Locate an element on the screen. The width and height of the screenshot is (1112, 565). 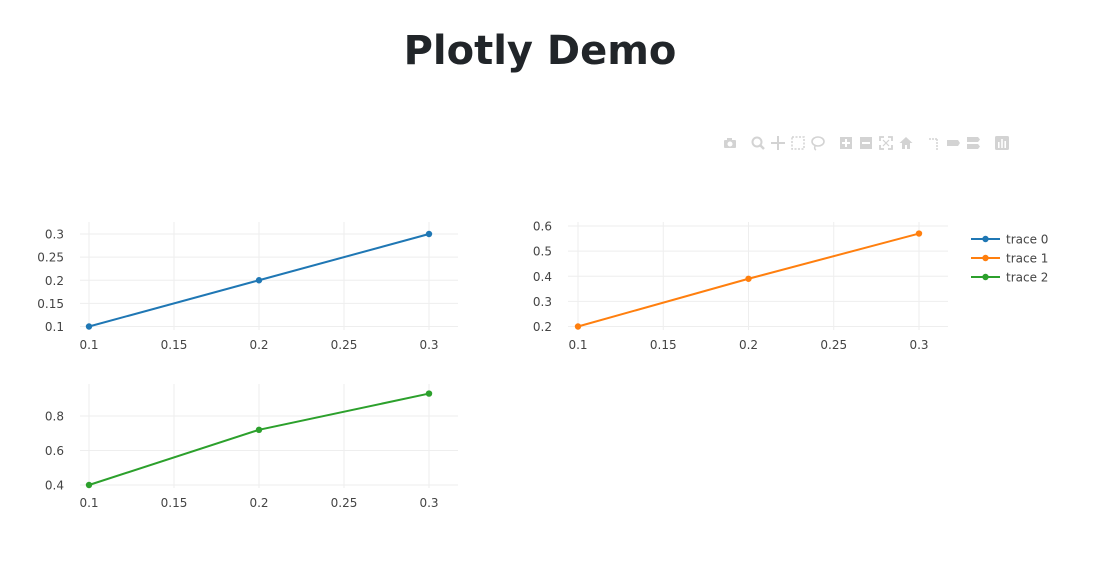
plotly-logo-icon is located at coordinates (1002, 143).